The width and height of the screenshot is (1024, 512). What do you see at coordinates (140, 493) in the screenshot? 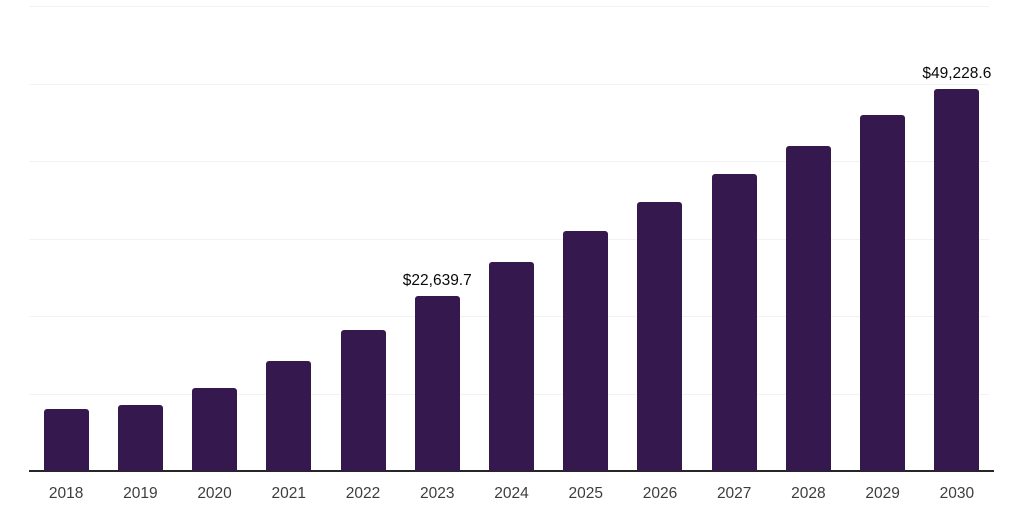
I see `x-tick-2019: 2019` at bounding box center [140, 493].